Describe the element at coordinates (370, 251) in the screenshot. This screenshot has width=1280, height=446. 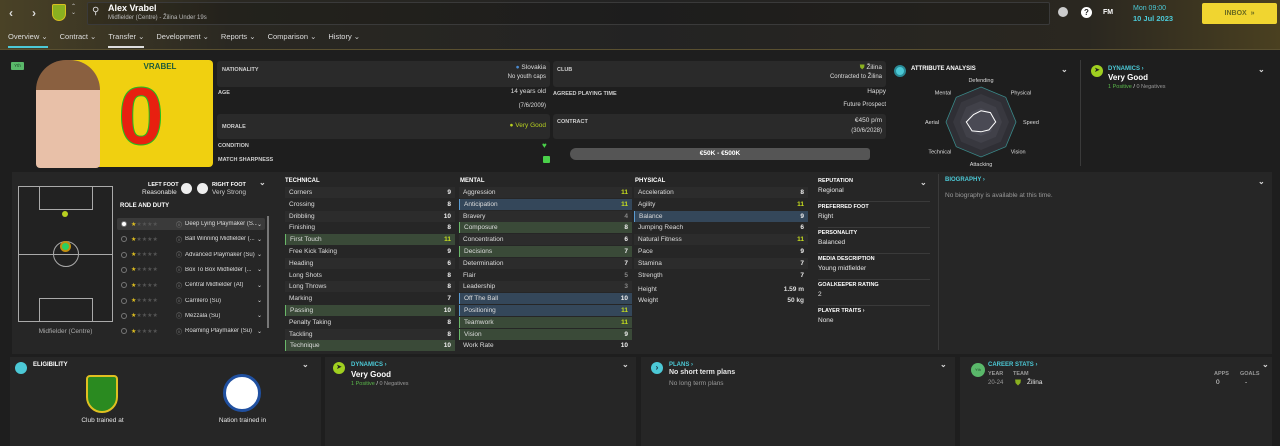
I see `attribute-row-free-kick-taking: Free Kick Taking 9` at that location.